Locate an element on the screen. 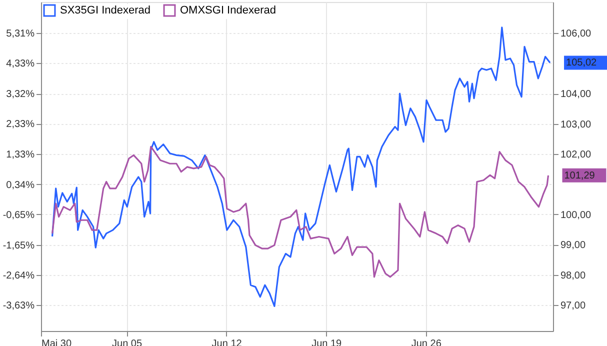 This screenshot has height=346, width=607. y-tick-label: 4,33% is located at coordinates (20, 64).